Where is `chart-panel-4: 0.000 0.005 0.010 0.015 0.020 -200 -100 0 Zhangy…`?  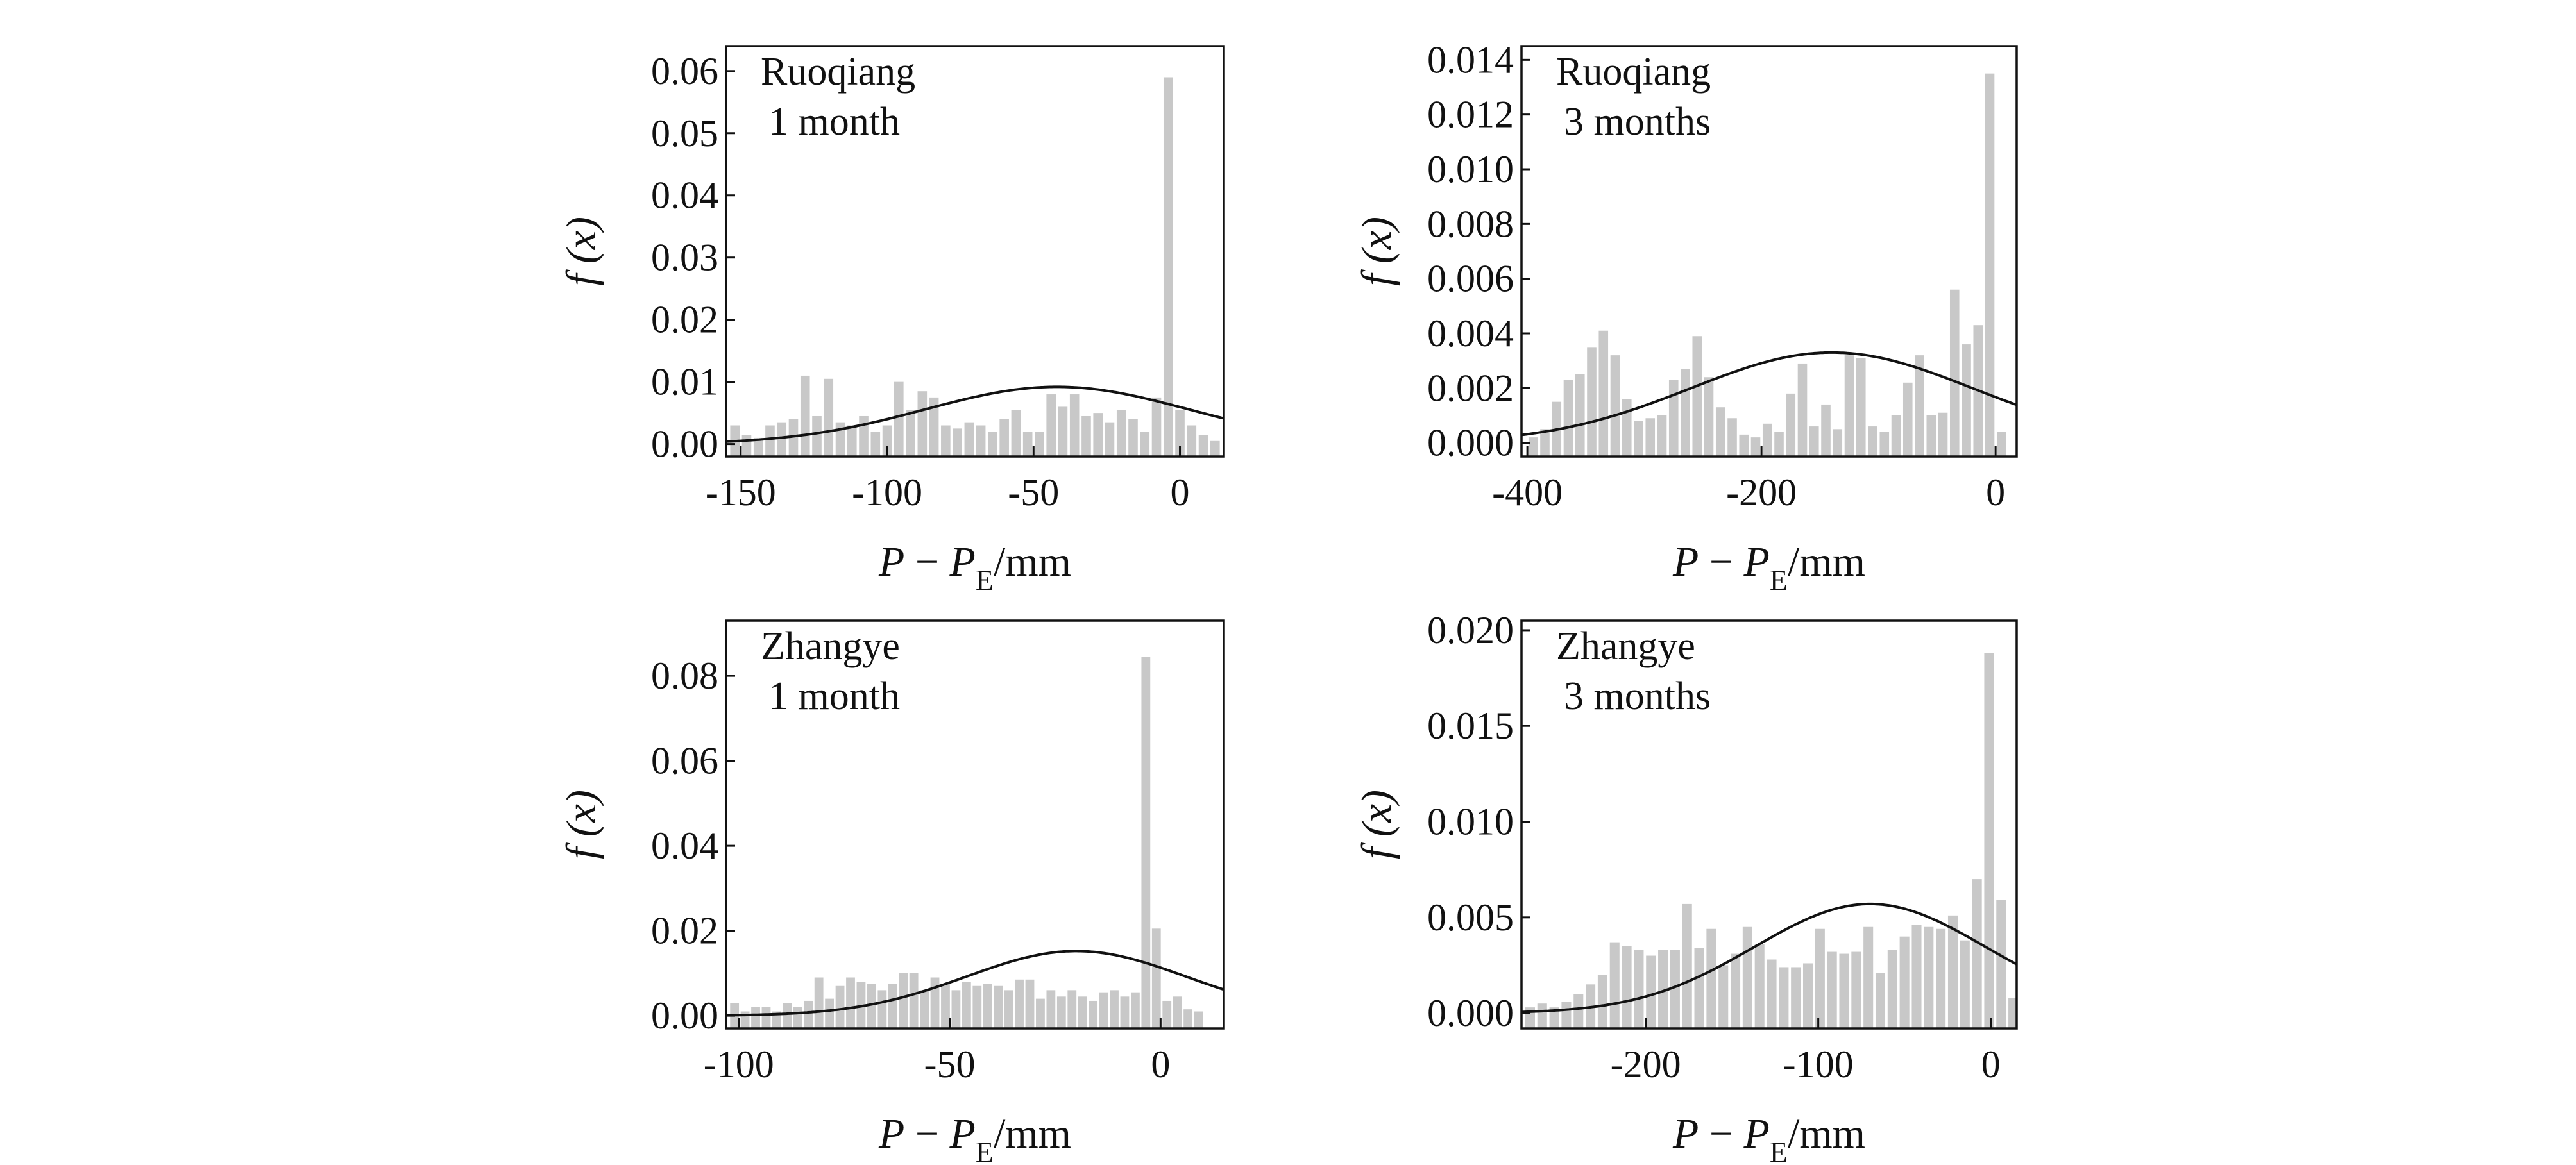
chart-panel-4: 0.000 0.005 0.010 0.015 0.020 -200 -100 0 Zhangy… is located at coordinates (1685, 887).